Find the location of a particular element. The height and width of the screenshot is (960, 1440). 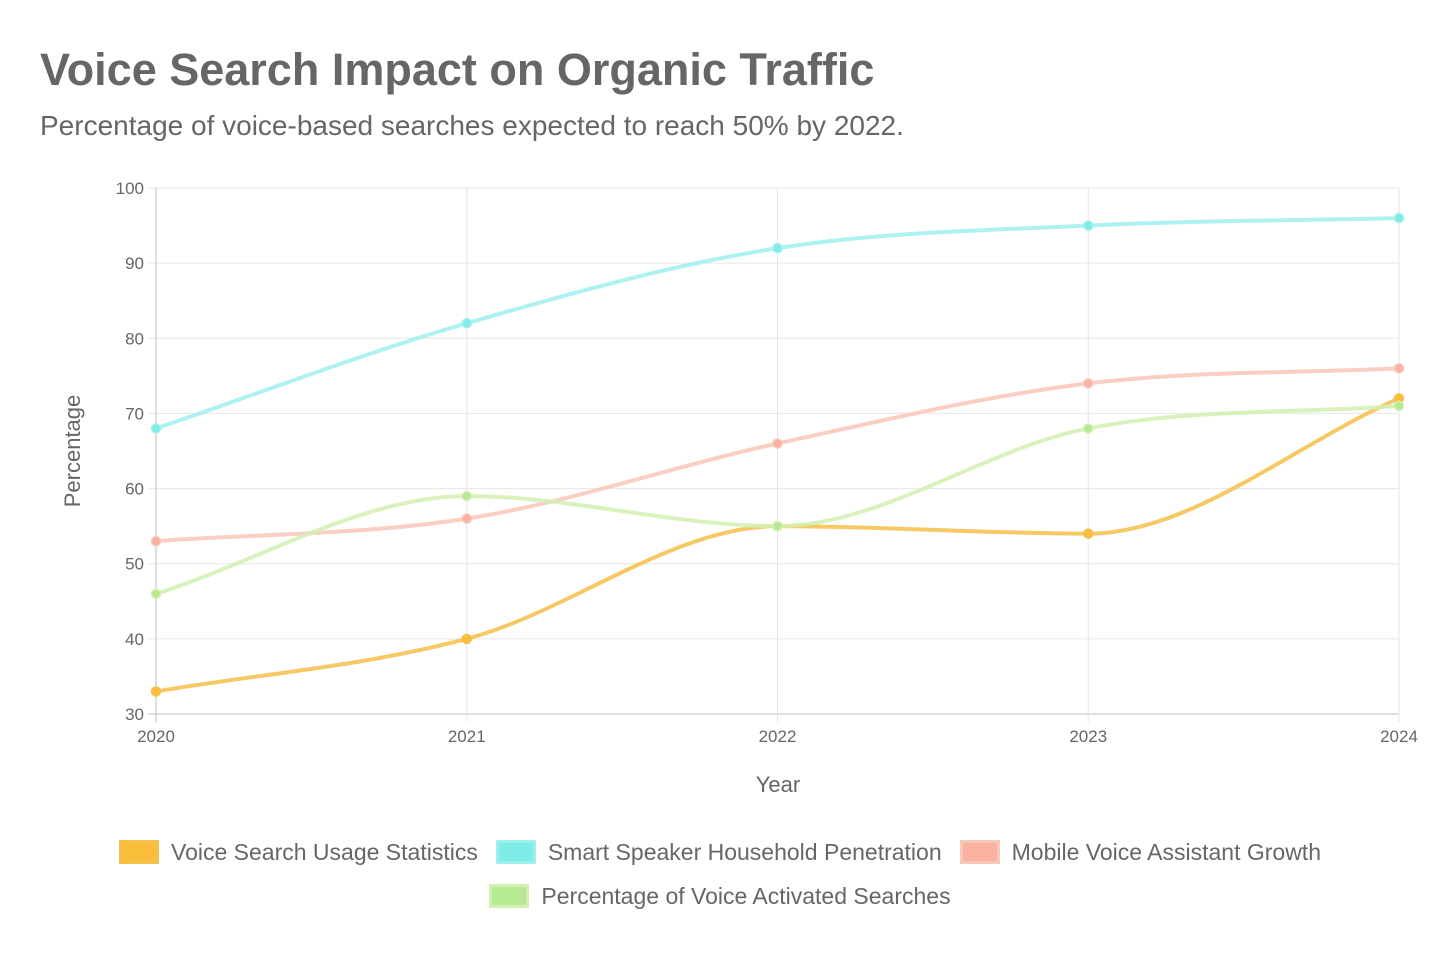

legend-label: Voice Search Usage Statistics is located at coordinates (324, 851).